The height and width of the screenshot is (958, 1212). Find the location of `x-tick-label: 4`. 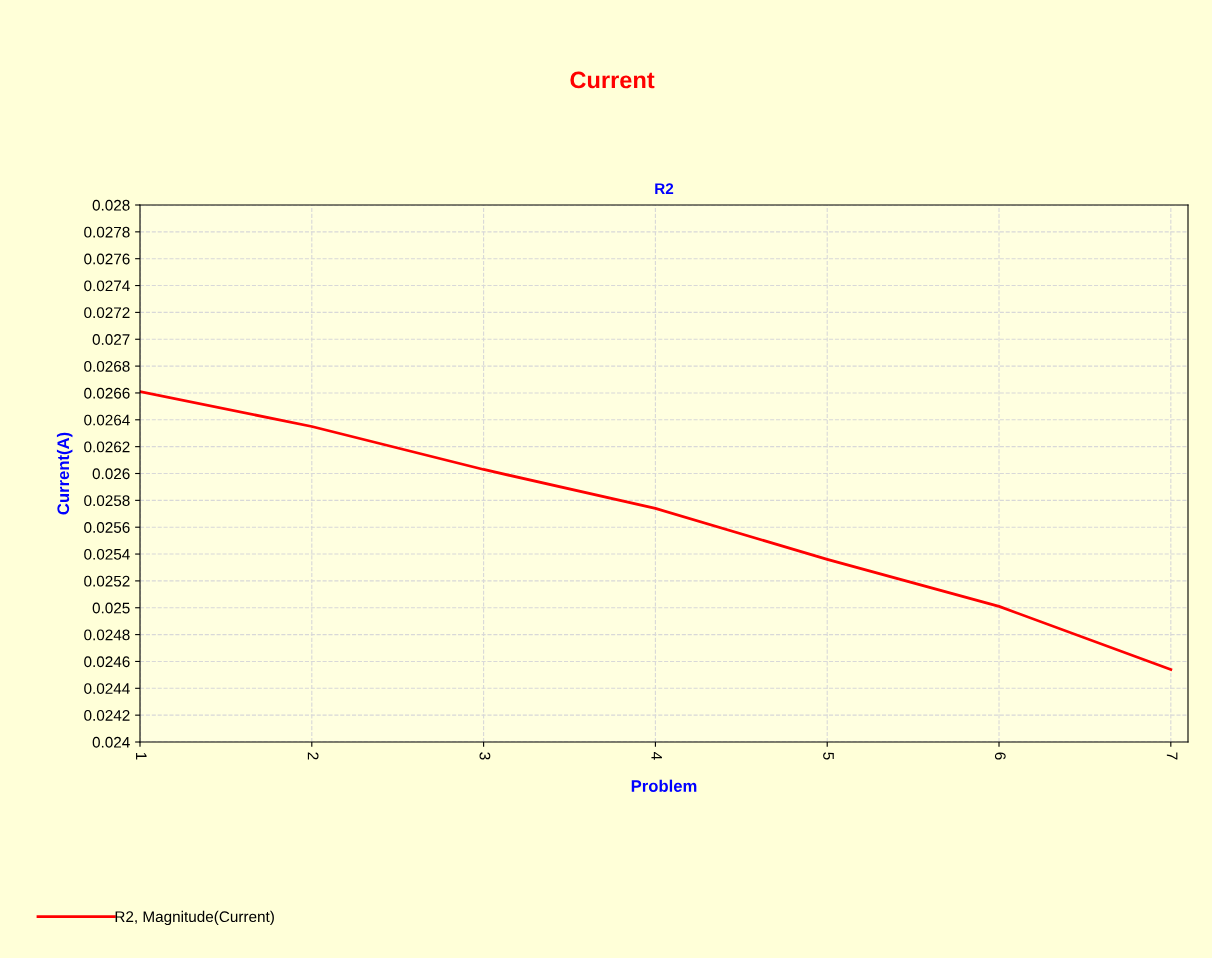

x-tick-label: 4 is located at coordinates (656, 756).